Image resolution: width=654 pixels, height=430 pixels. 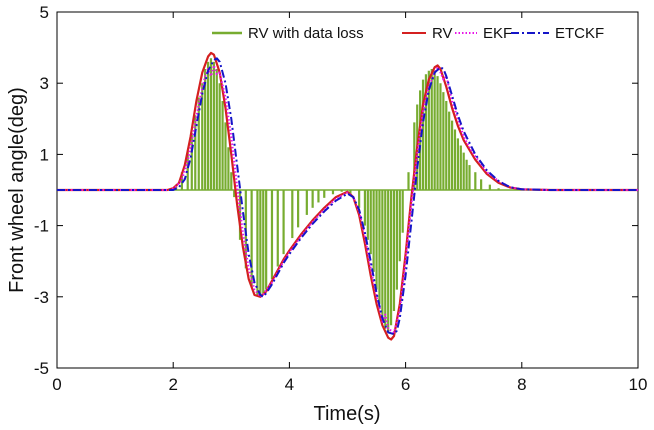 What do you see at coordinates (41, 368) in the screenshot?
I see `y-tick-label: -5` at bounding box center [41, 368].